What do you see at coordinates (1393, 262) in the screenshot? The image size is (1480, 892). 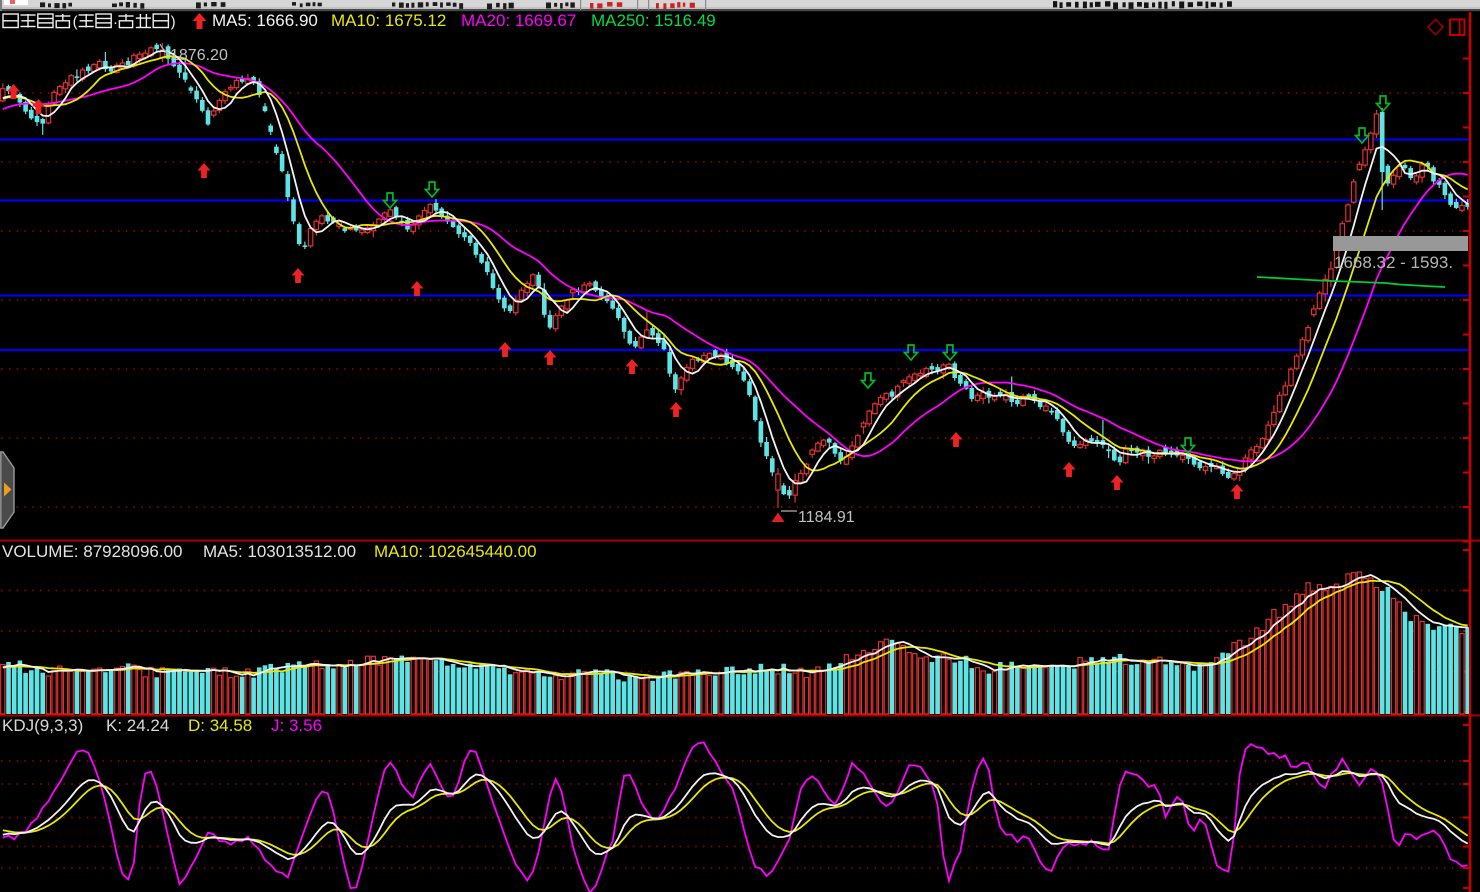 I see `svg-text: 1668.32 - 1593.` at bounding box center [1393, 262].